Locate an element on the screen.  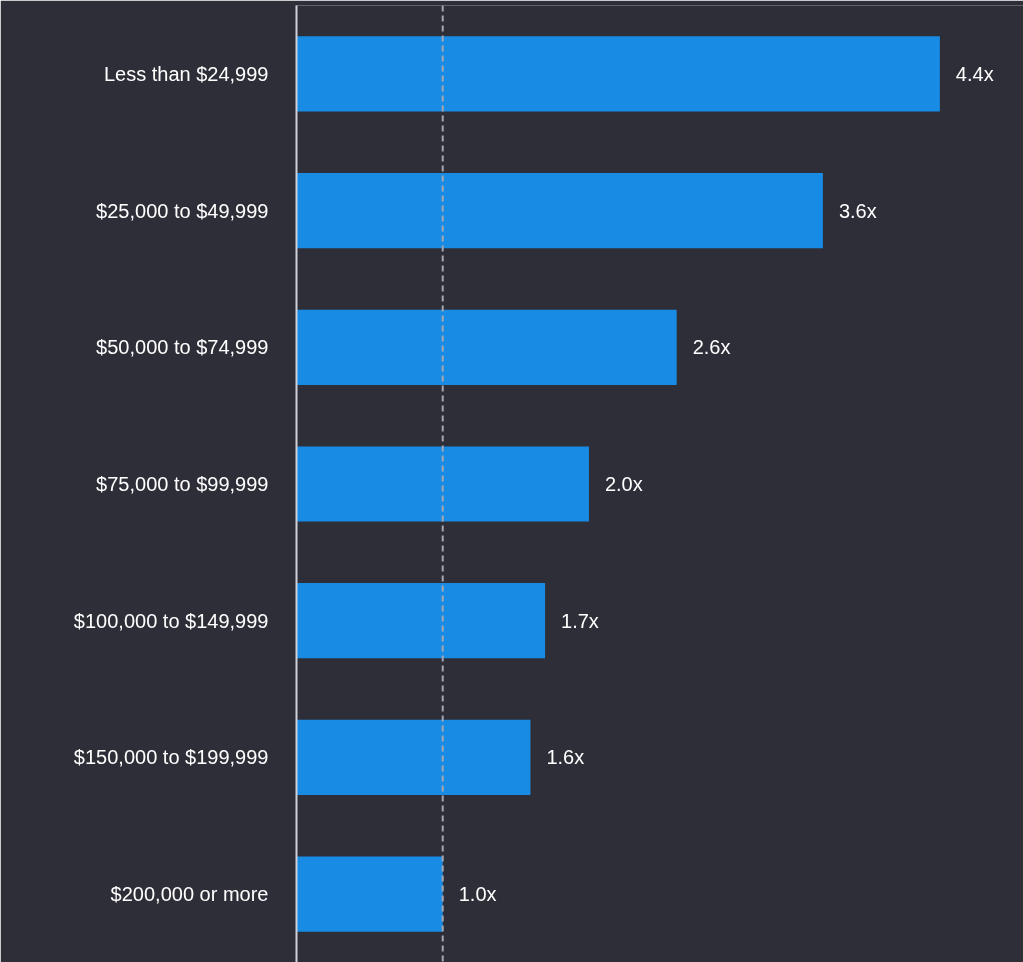
y-tick-label: $75,000 to $99,999 is located at coordinates (182, 484).